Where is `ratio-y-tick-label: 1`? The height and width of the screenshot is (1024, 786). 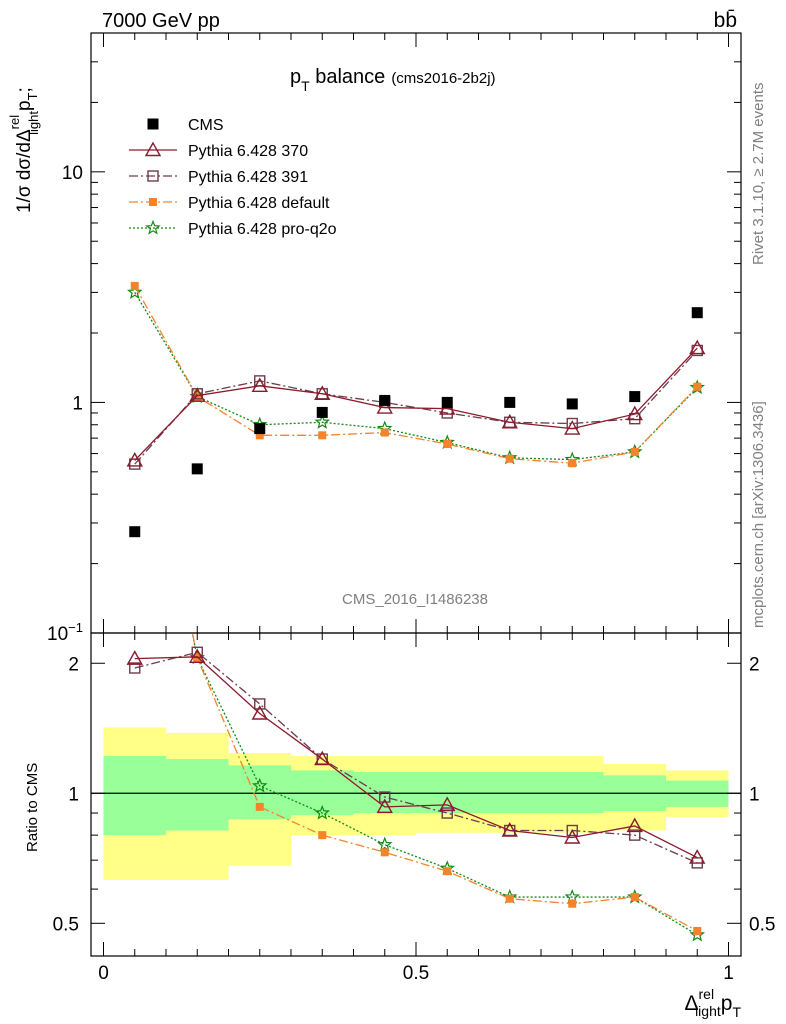 ratio-y-tick-label: 1 is located at coordinates (73, 794).